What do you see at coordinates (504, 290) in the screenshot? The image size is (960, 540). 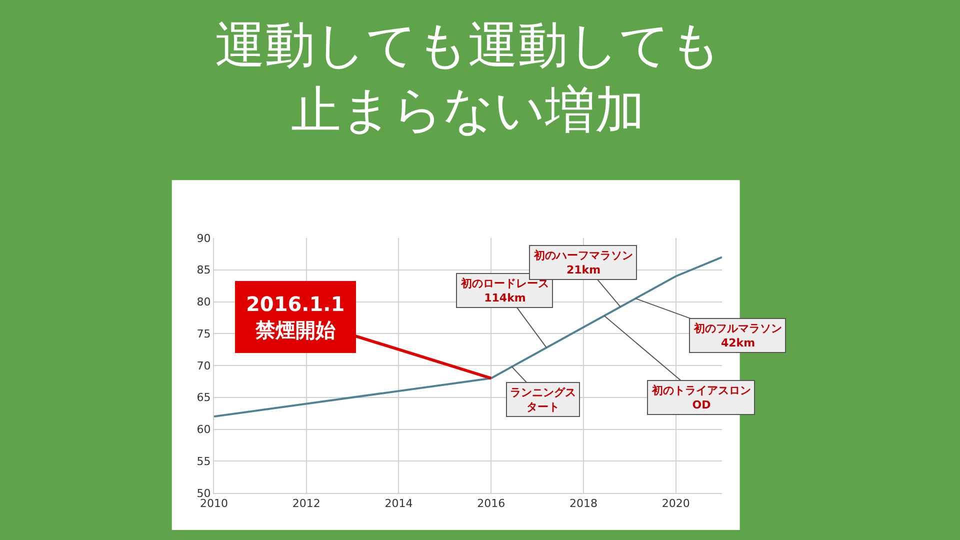 I see `annotation: 初のロードレース 114km` at bounding box center [504, 290].